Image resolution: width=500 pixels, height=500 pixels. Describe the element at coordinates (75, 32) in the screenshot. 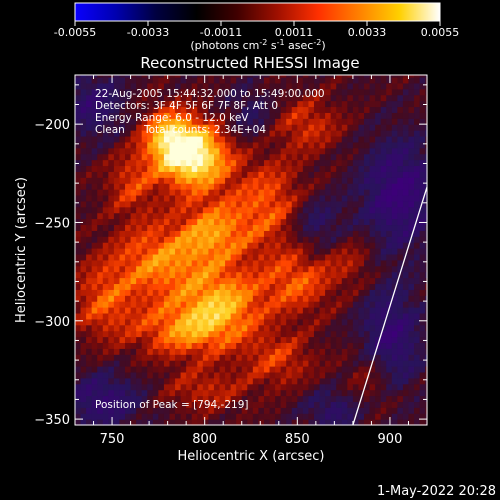

I see `colorbar-tick-label: -0.0055` at that location.